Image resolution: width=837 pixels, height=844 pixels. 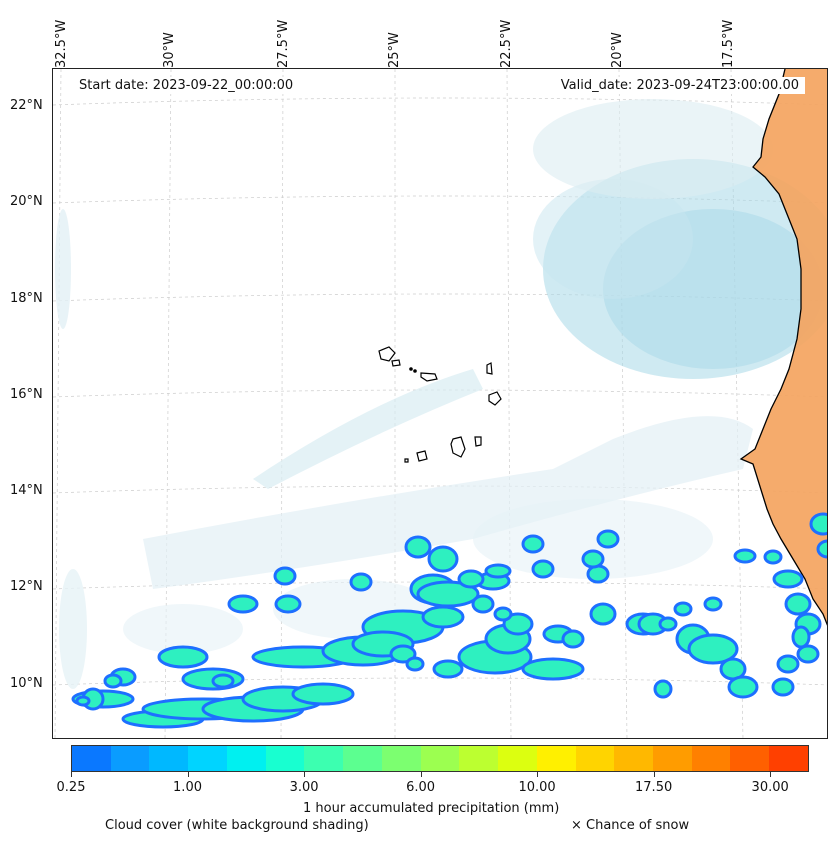 I want to click on land-africa, so click(x=784, y=346).